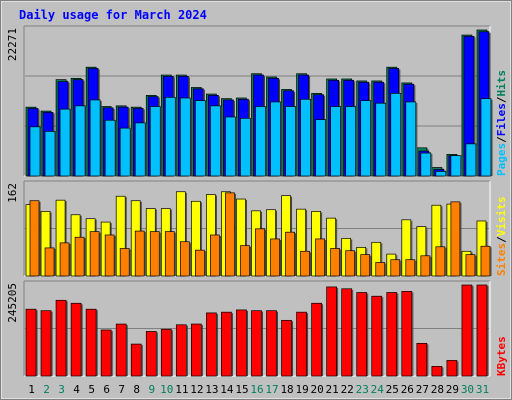 This screenshot has height=400, width=512. Describe the element at coordinates (46, 389) in the screenshot. I see `x-tick-label: 2` at that location.